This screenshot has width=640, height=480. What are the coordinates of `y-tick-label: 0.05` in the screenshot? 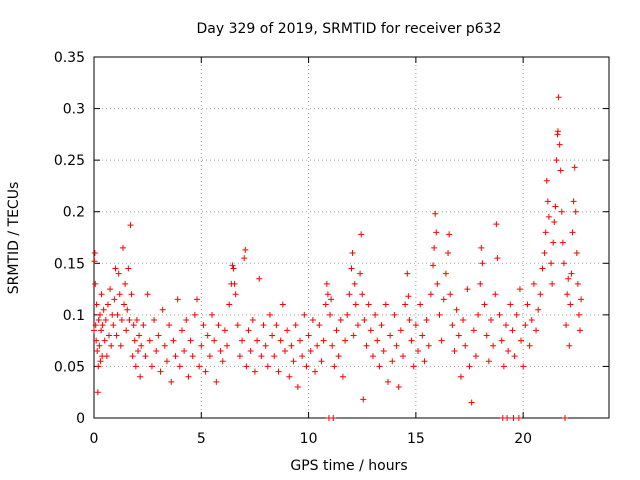 It's located at (69, 367).